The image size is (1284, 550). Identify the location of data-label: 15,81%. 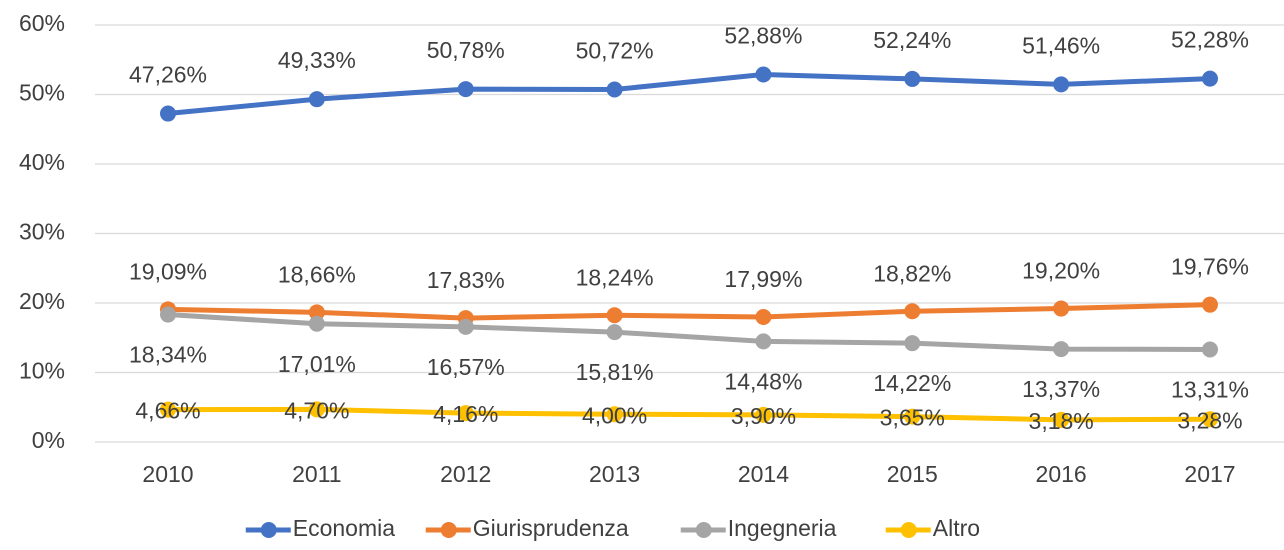
(615, 372).